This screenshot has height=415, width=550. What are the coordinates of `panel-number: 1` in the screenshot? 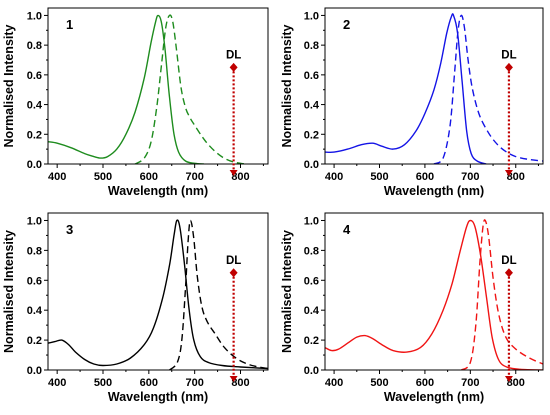 It's located at (69, 24).